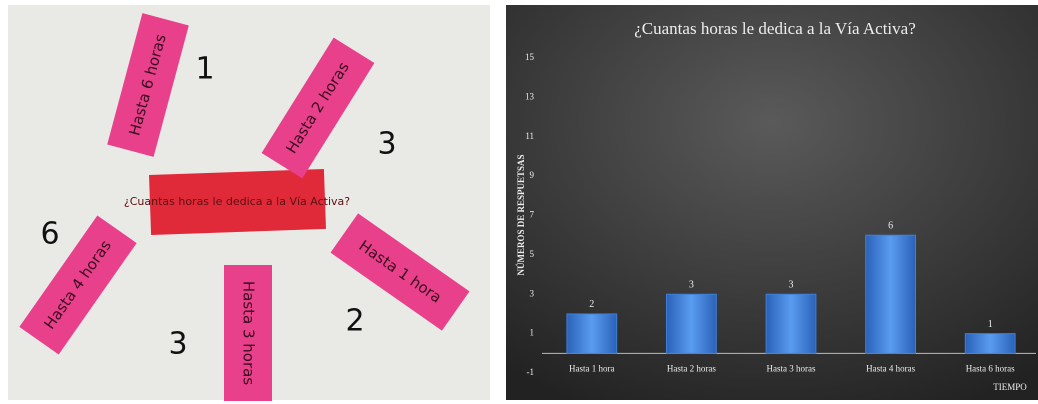 This screenshot has height=404, width=1038. Describe the element at coordinates (890, 225) in the screenshot. I see `data-label: 6` at that location.